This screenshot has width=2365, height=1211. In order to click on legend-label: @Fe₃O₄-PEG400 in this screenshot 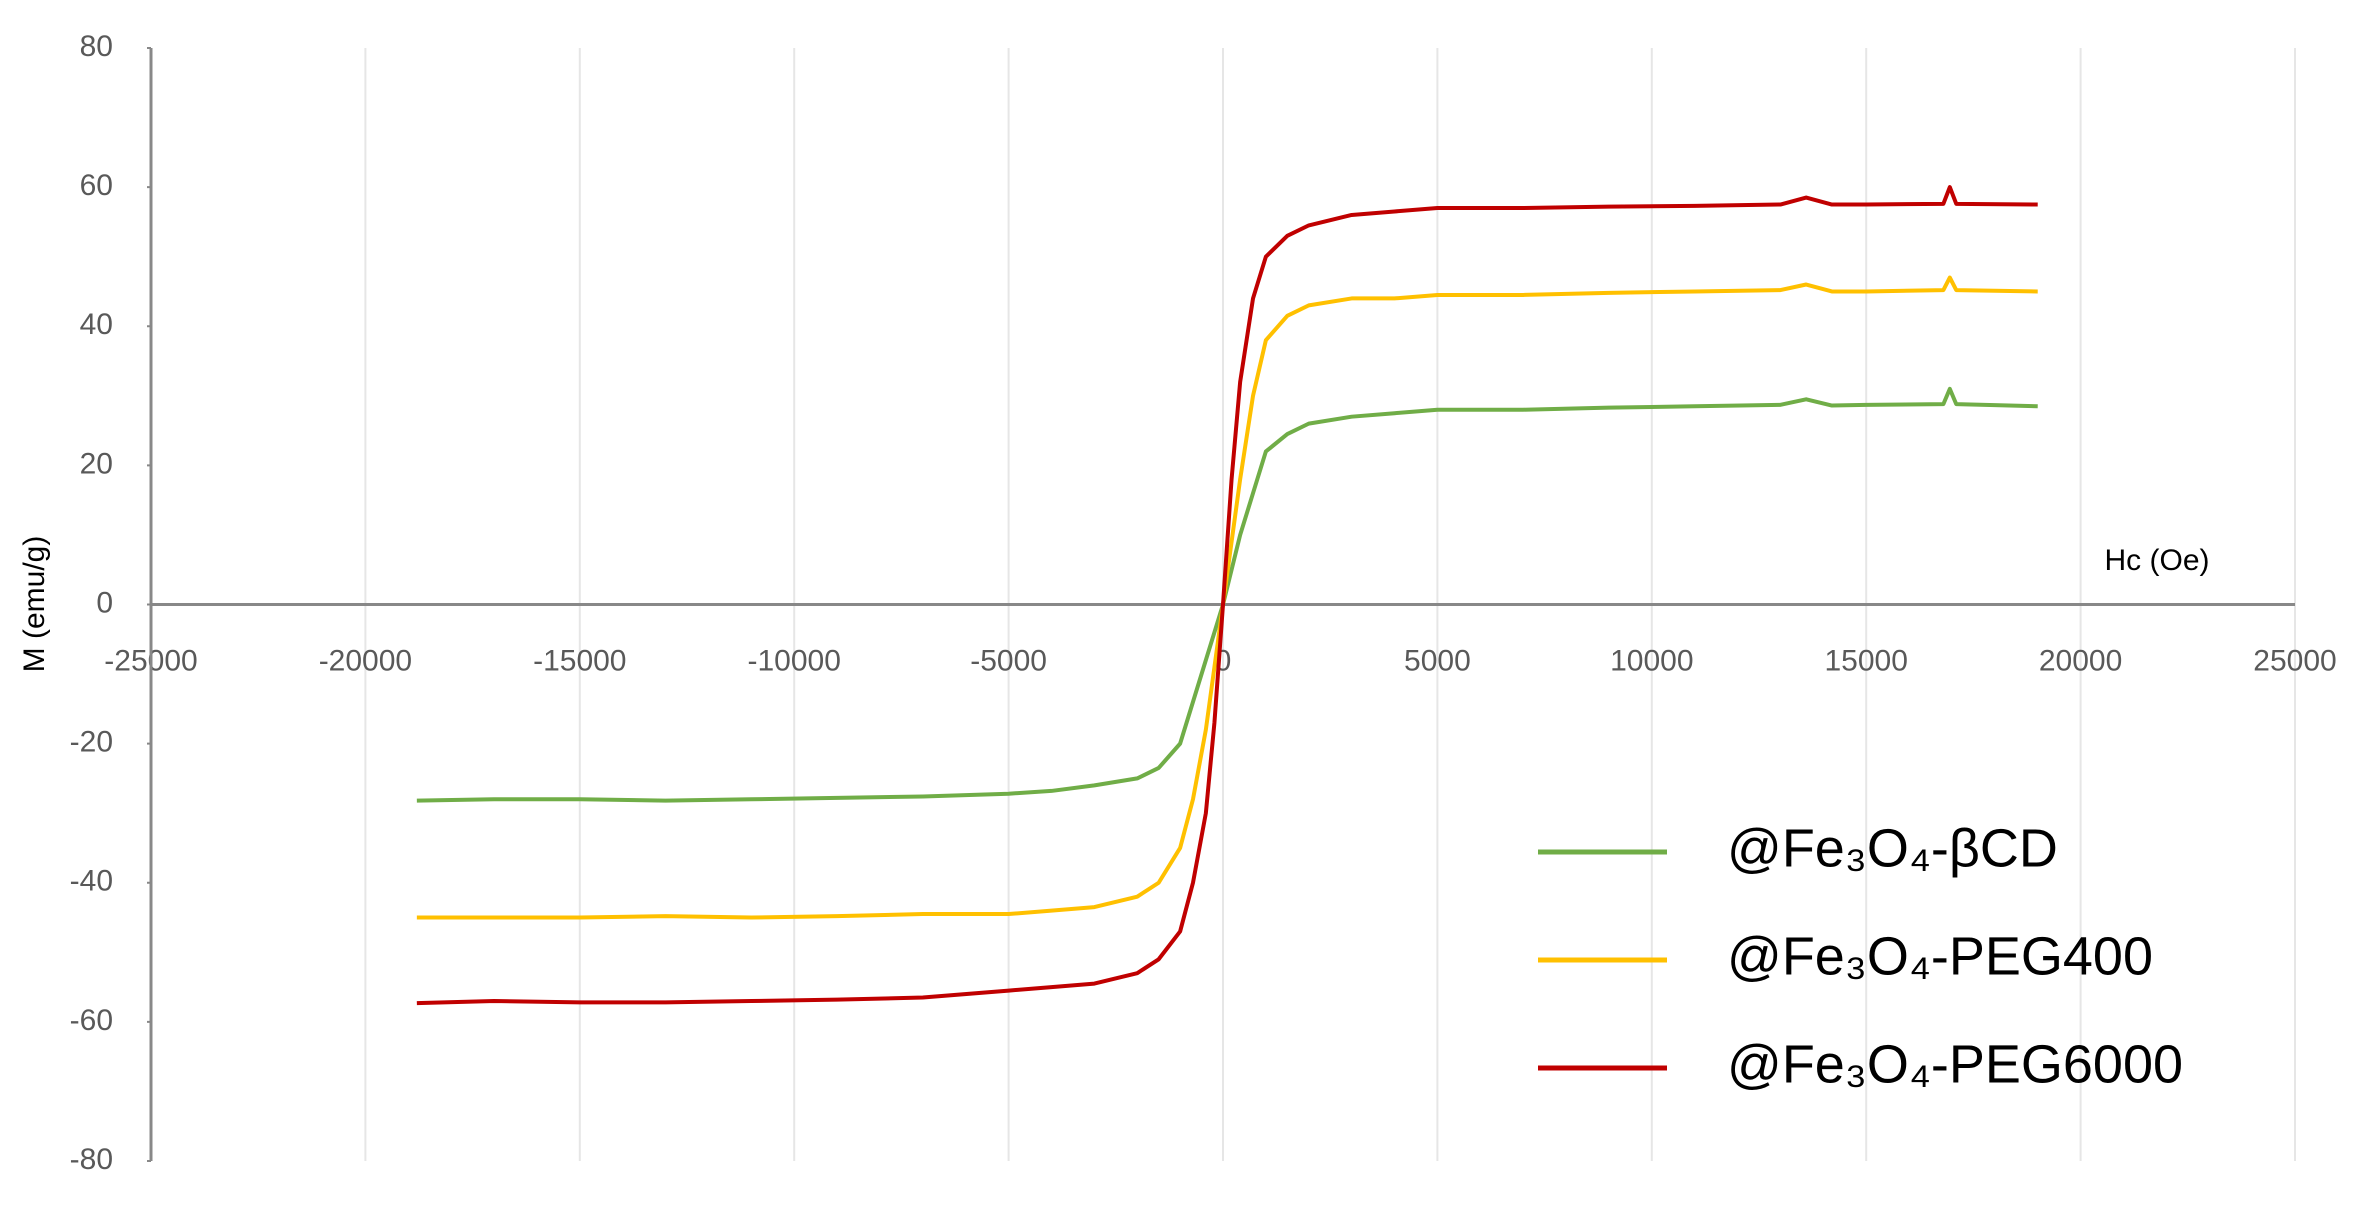, I will do `click(1940, 956)`.